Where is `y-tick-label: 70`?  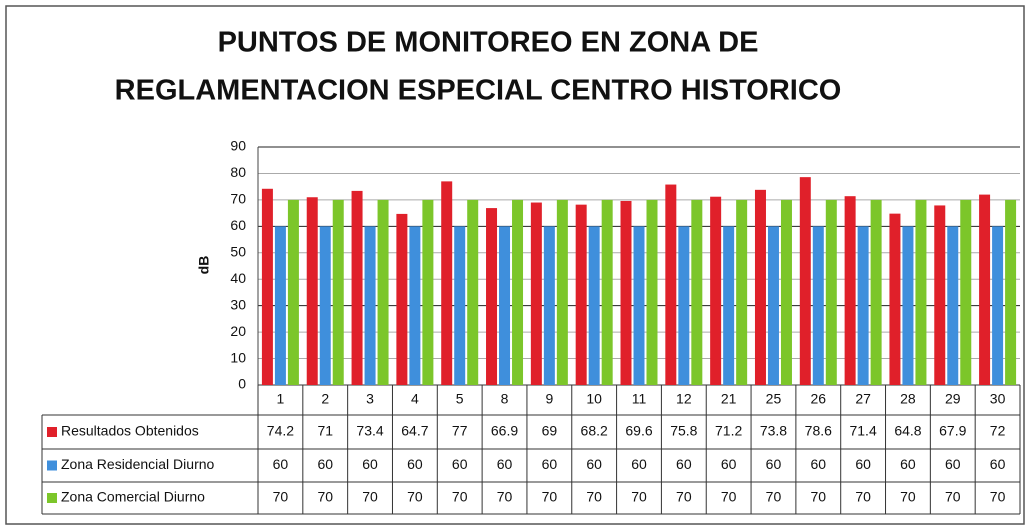 y-tick-label: 70 is located at coordinates (238, 199).